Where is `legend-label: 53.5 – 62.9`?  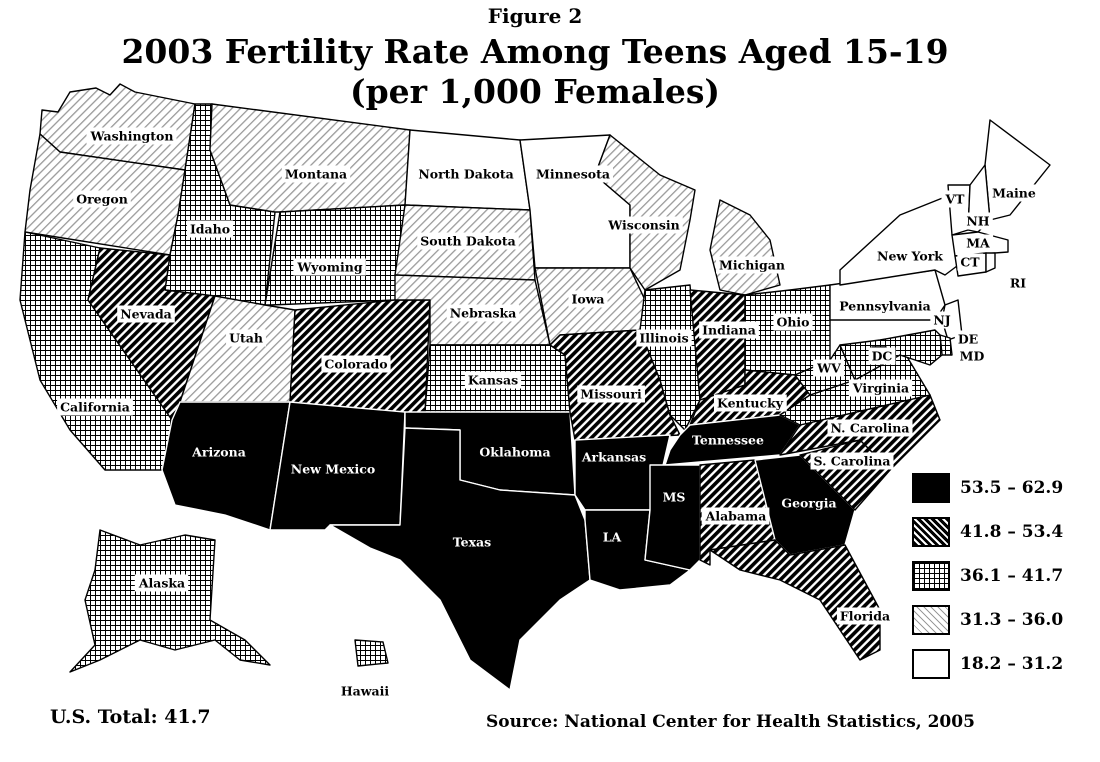
legend-label: 53.5 – 62.9 is located at coordinates (1012, 488).